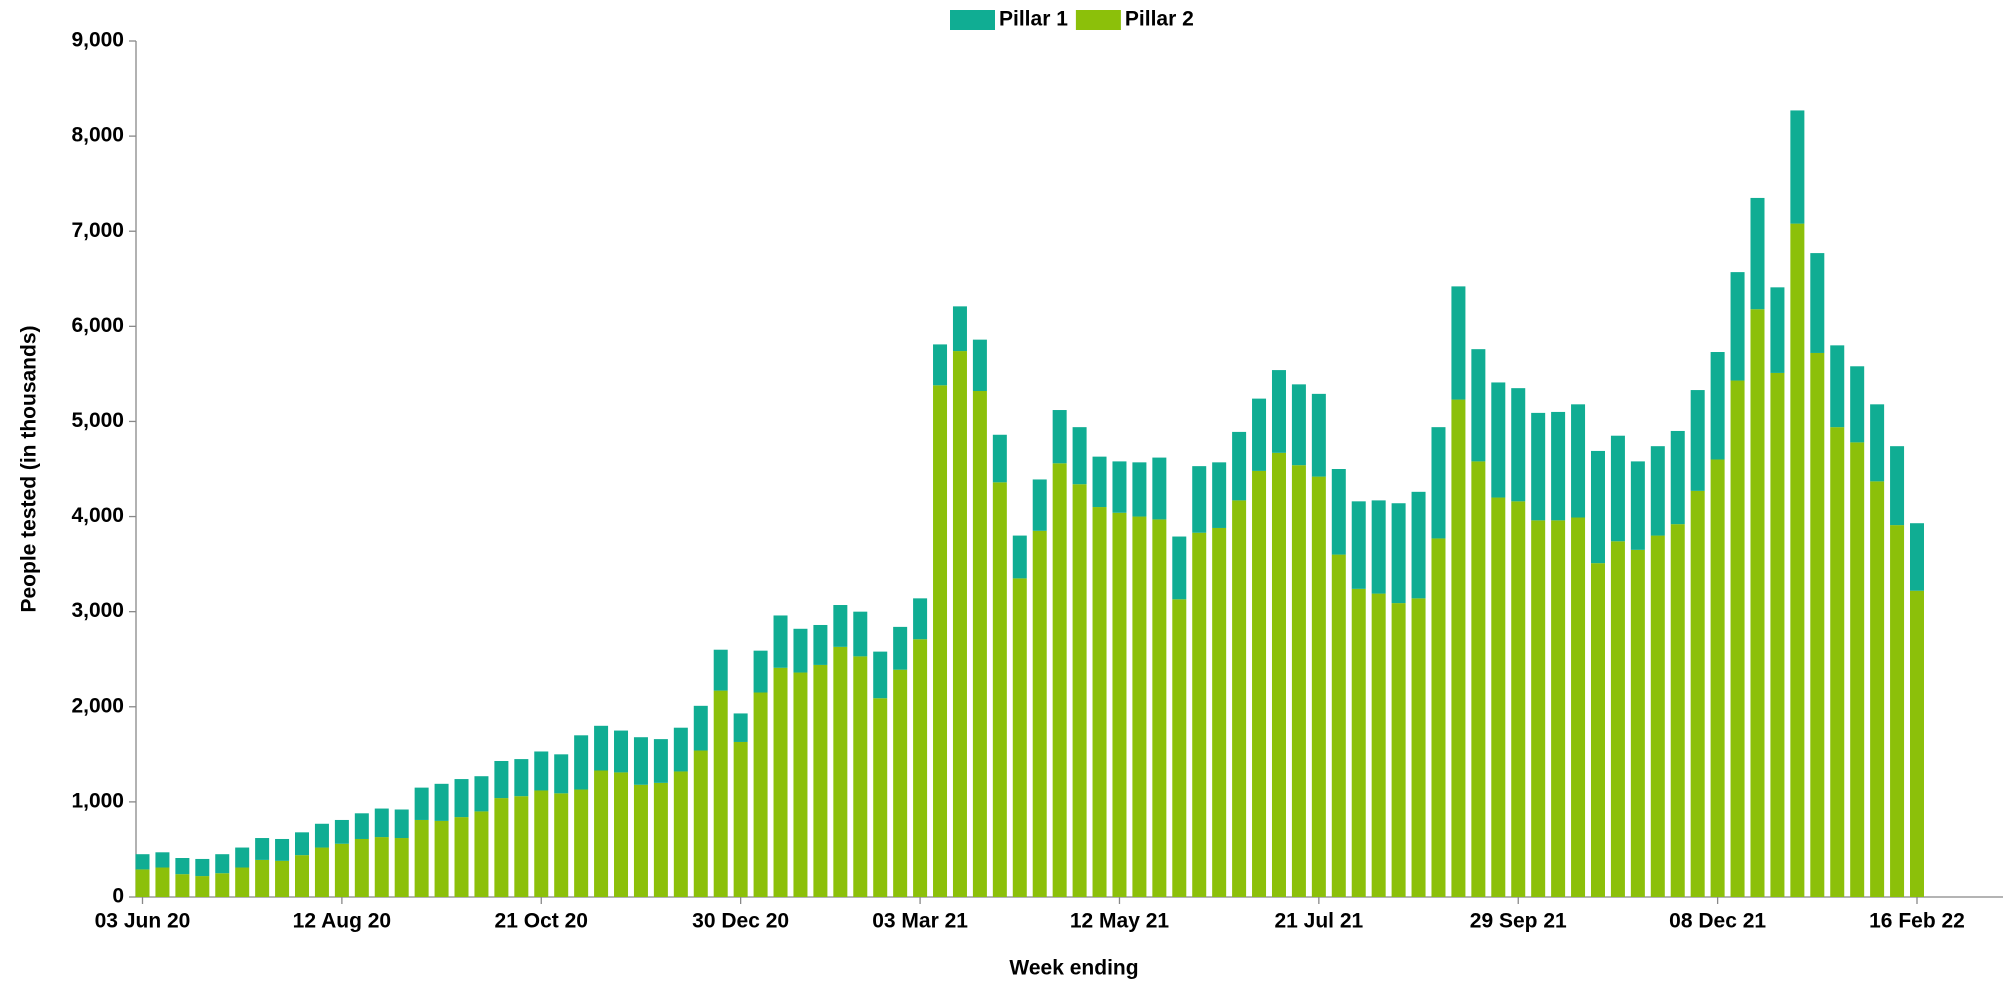 The image size is (2013, 984). I want to click on y-tick-label: 9,000, so click(97, 40).